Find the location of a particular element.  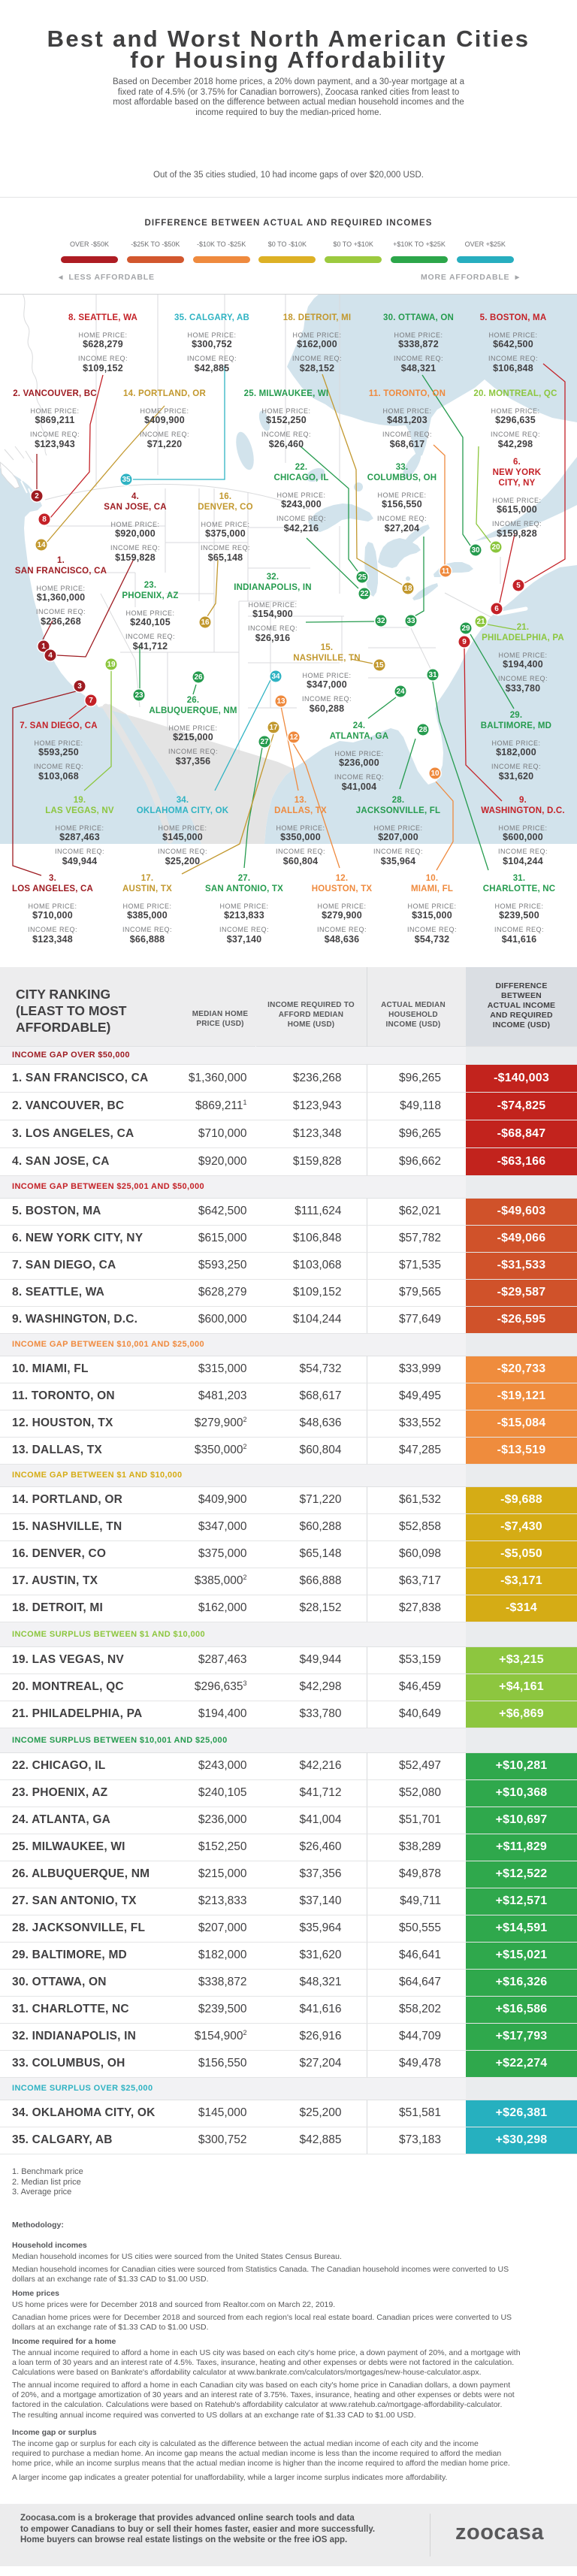

svg-text: 2 is located at coordinates (37, 496).